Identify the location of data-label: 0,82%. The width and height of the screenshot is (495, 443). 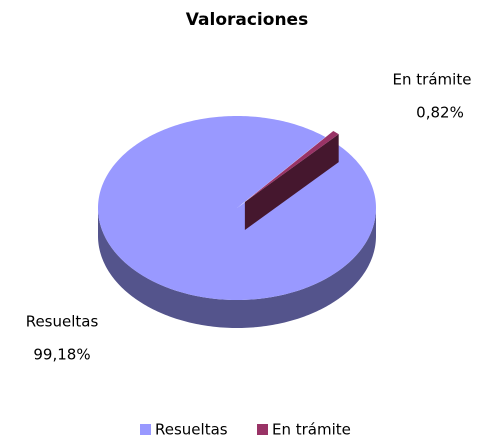
(440, 113).